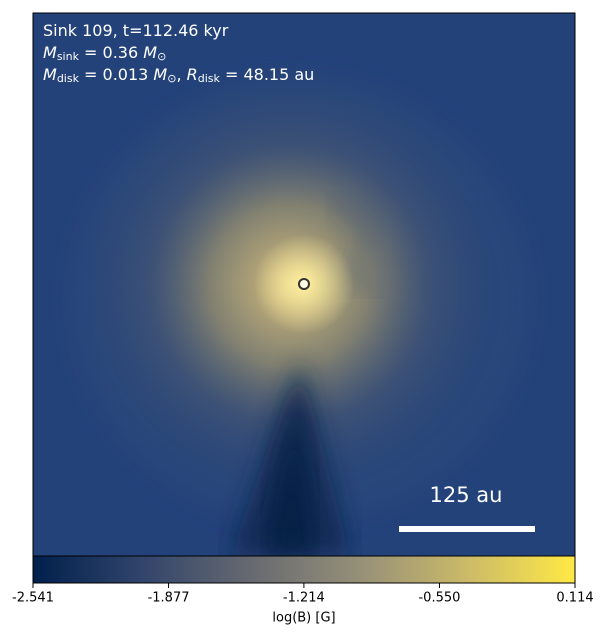  Describe the element at coordinates (169, 598) in the screenshot. I see `colorbar-tick-label: -1.877` at that location.